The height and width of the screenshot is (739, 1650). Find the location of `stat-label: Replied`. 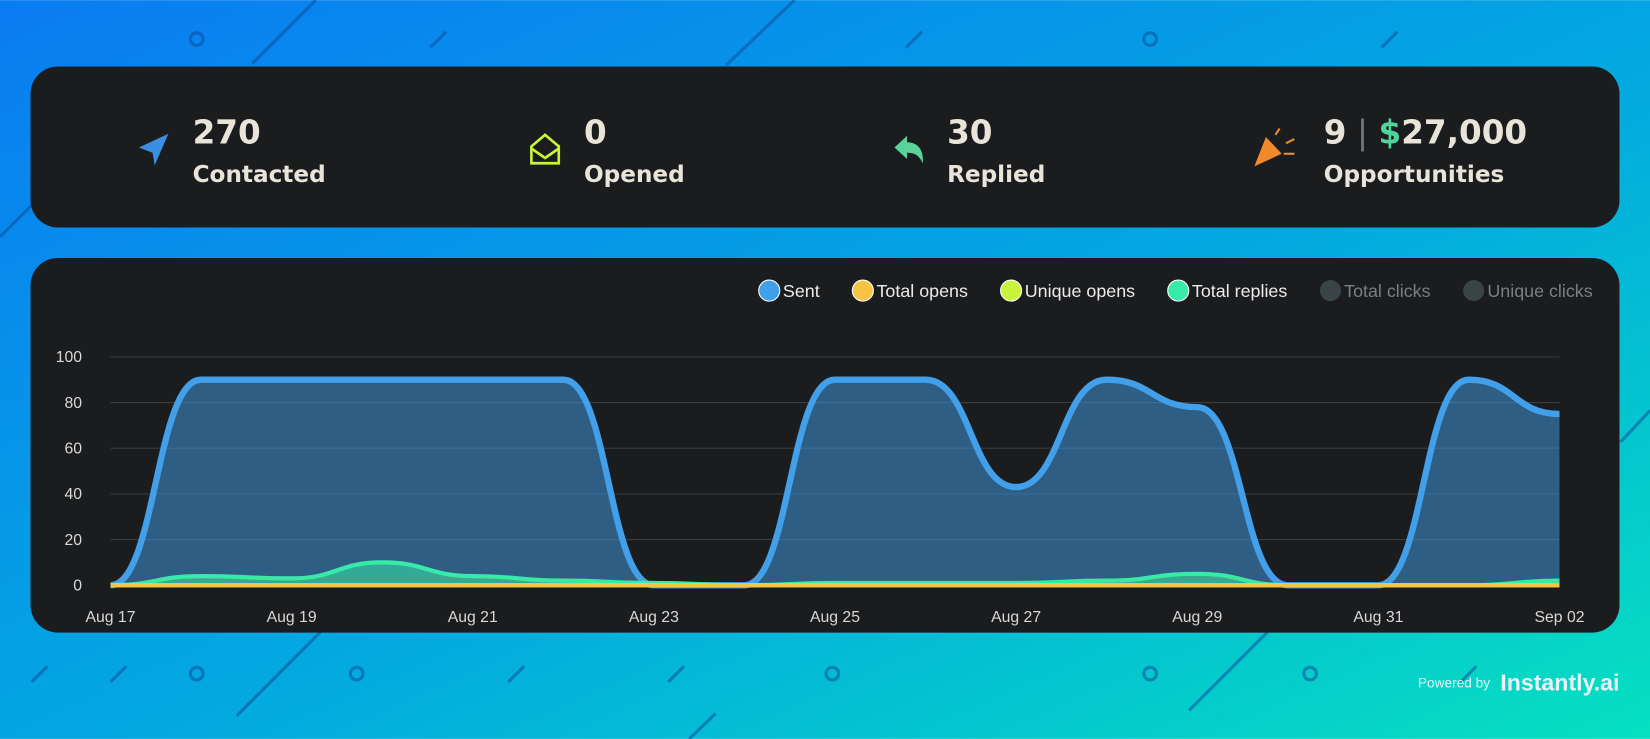

stat-label: Replied is located at coordinates (996, 175).